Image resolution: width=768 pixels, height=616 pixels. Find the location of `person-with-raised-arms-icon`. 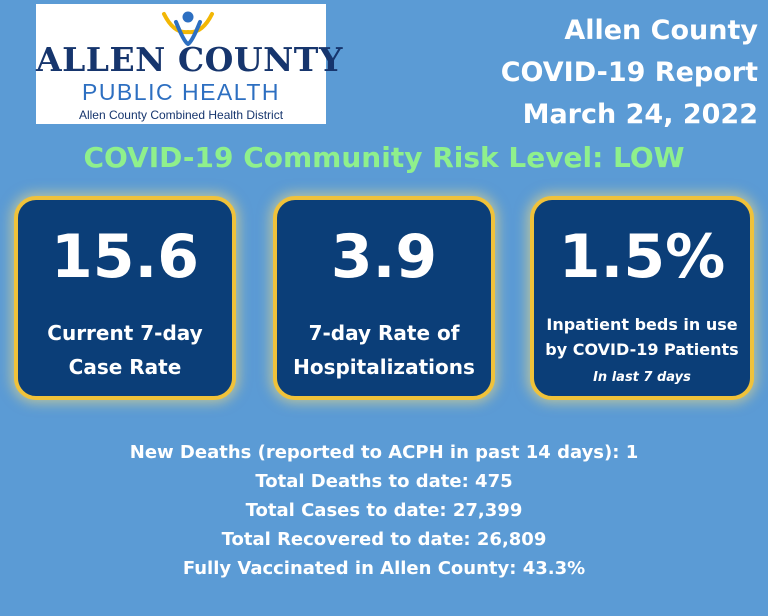

person-with-raised-arms-icon is located at coordinates (188, 28).